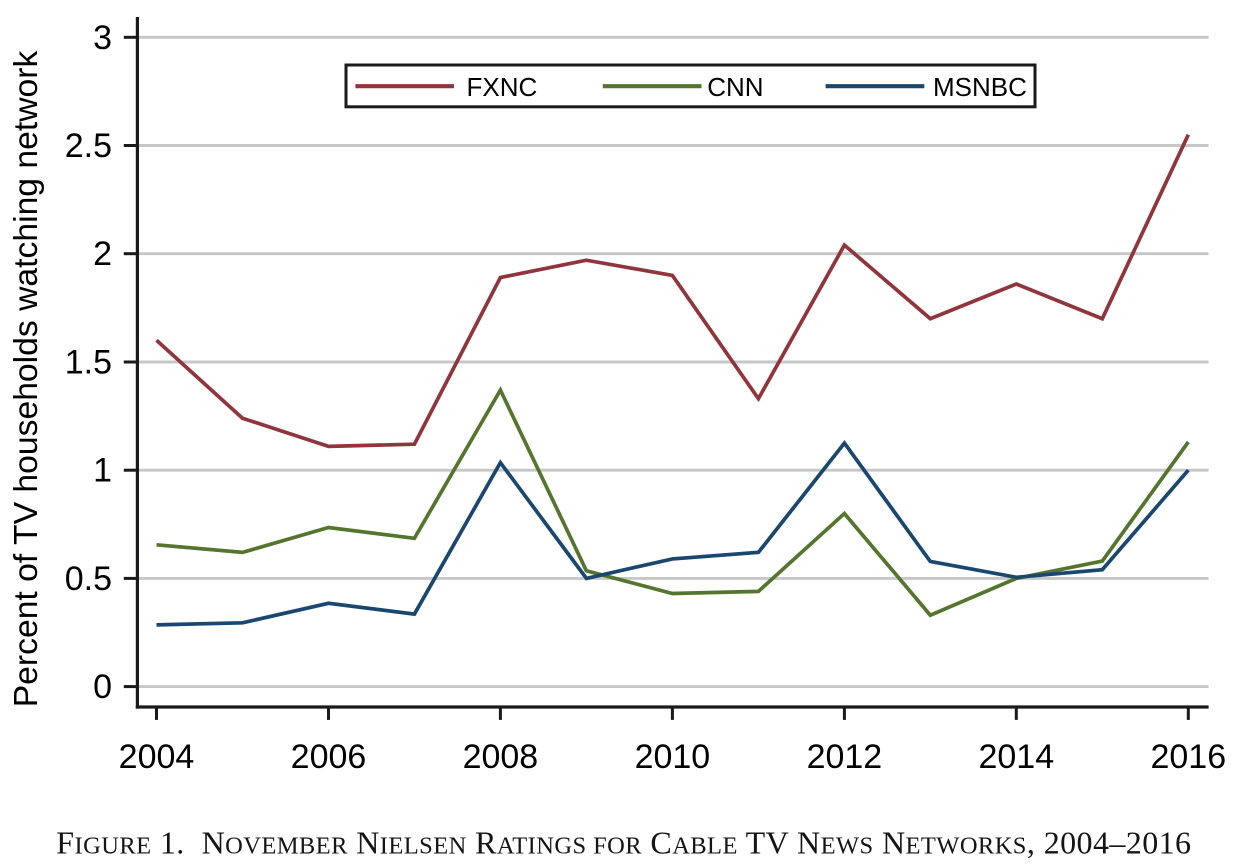  What do you see at coordinates (1016, 757) in the screenshot?
I see `svg-text: 2014` at bounding box center [1016, 757].